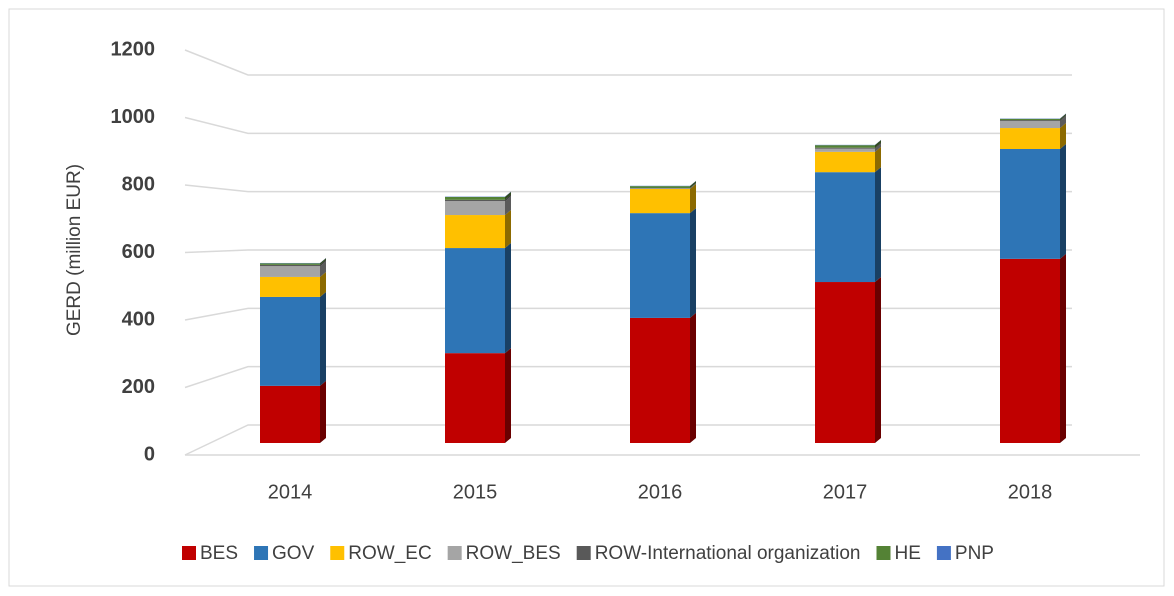 The width and height of the screenshot is (1174, 596). I want to click on legend-label: PNP, so click(974, 553).